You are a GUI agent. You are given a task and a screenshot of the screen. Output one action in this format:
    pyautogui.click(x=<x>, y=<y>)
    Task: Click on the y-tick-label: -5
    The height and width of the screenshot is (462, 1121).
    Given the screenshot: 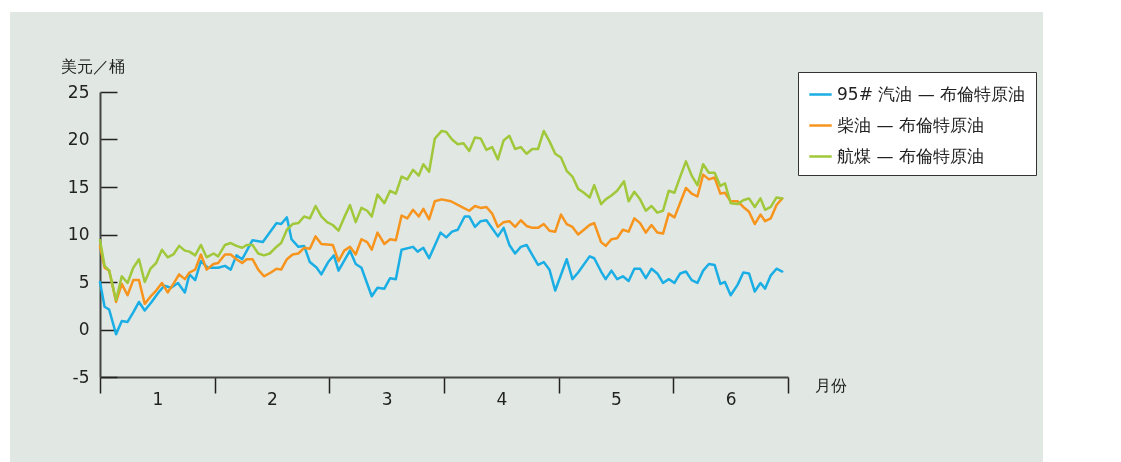 What is the action you would take?
    pyautogui.click(x=81, y=376)
    